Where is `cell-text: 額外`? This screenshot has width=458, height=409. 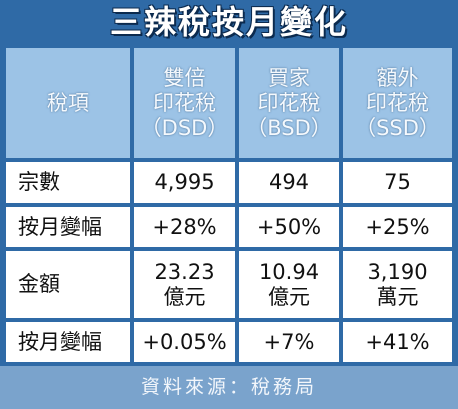 cell-text: 額外 is located at coordinates (397, 77).